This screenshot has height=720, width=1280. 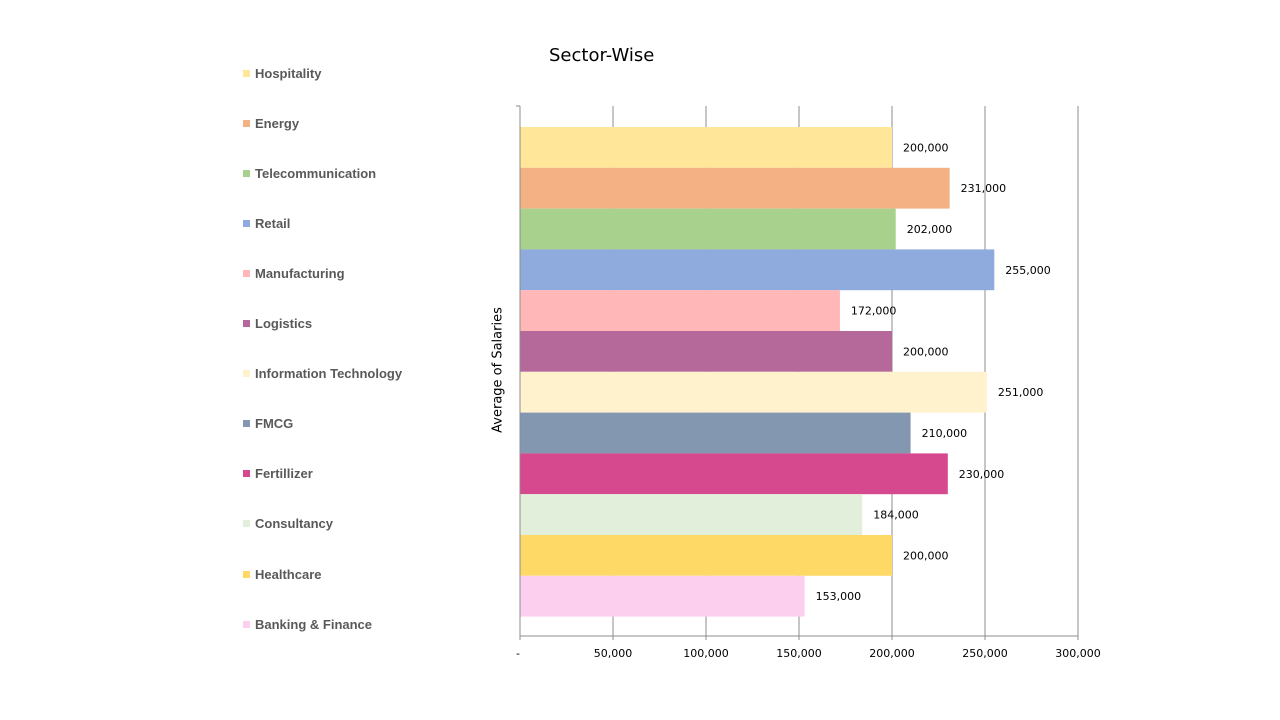 What do you see at coordinates (300, 273) in the screenshot?
I see `legend-label: Manufacturing` at bounding box center [300, 273].